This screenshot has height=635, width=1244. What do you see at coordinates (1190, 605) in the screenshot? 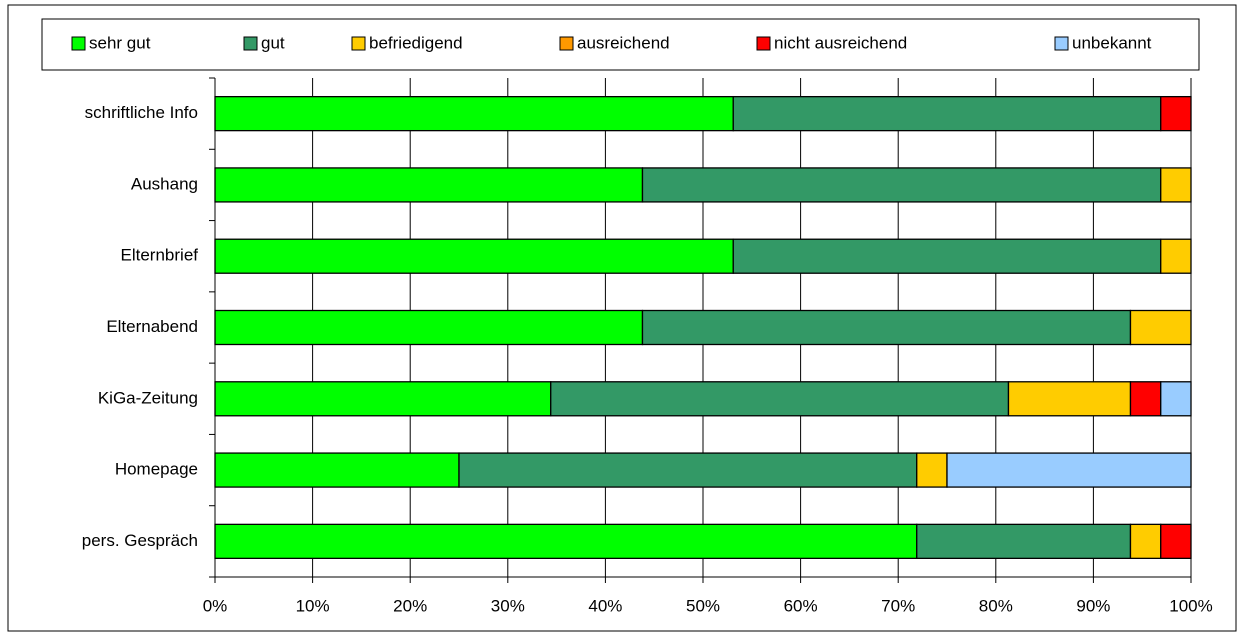
I see `x-tick-label: 100%` at bounding box center [1190, 605].